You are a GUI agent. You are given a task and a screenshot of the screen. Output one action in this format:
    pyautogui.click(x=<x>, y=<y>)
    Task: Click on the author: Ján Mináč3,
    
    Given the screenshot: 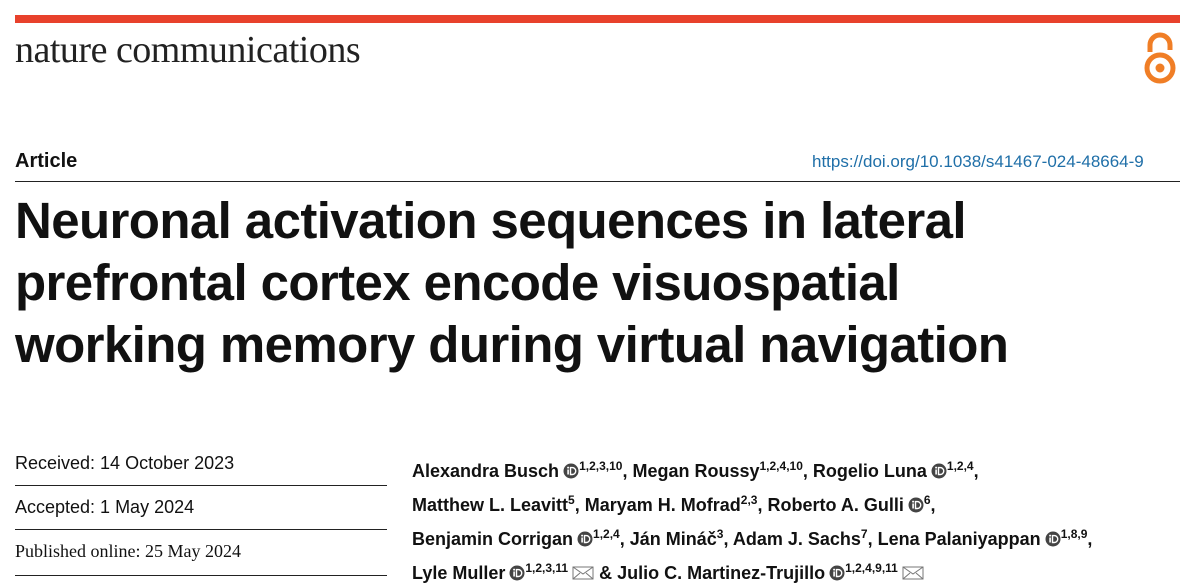 What is the action you would take?
    pyautogui.click(x=679, y=538)
    